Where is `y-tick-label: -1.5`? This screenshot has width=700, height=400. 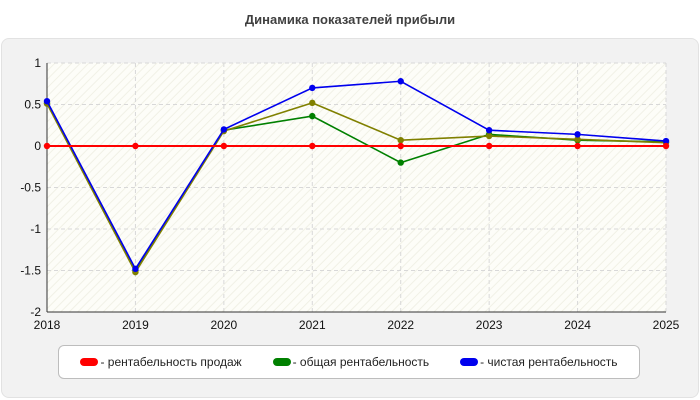 y-tick-label: -1.5 is located at coordinates (30, 271).